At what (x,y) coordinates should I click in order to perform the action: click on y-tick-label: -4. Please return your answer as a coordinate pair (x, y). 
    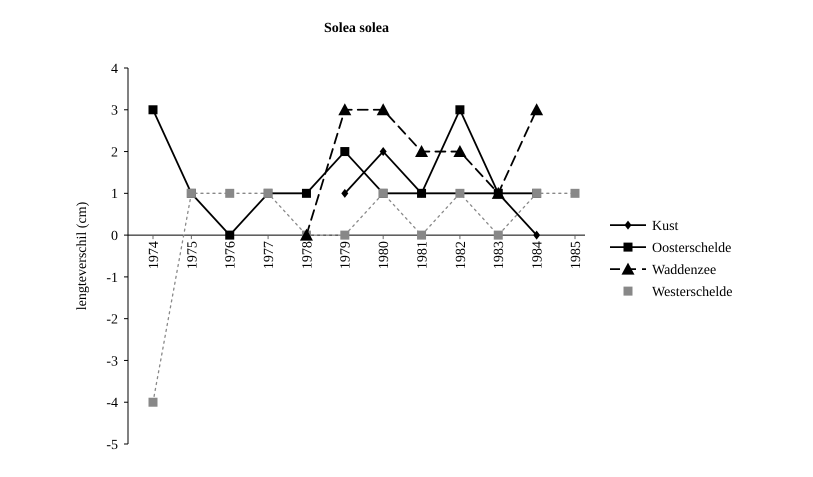
    Looking at the image, I should click on (112, 404).